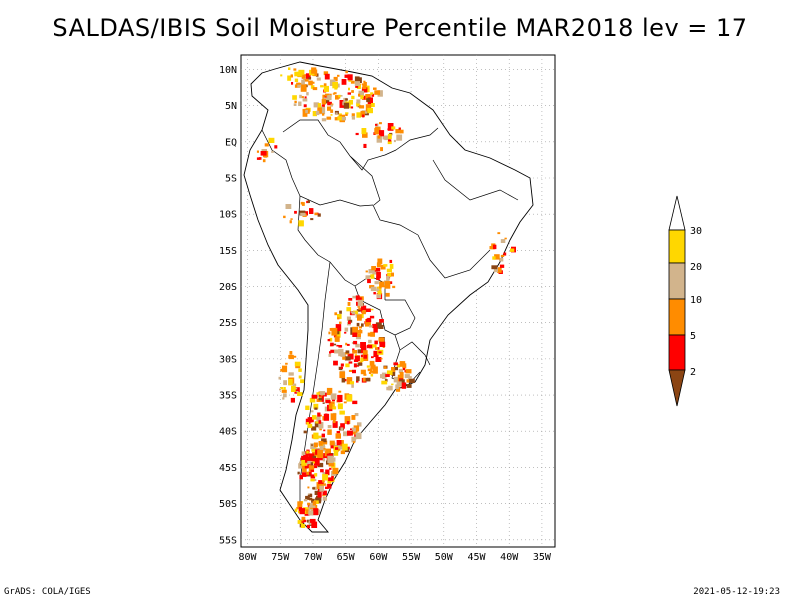 This screenshot has height=600, width=800. I want to click on legend-label-2: 2, so click(693, 372).